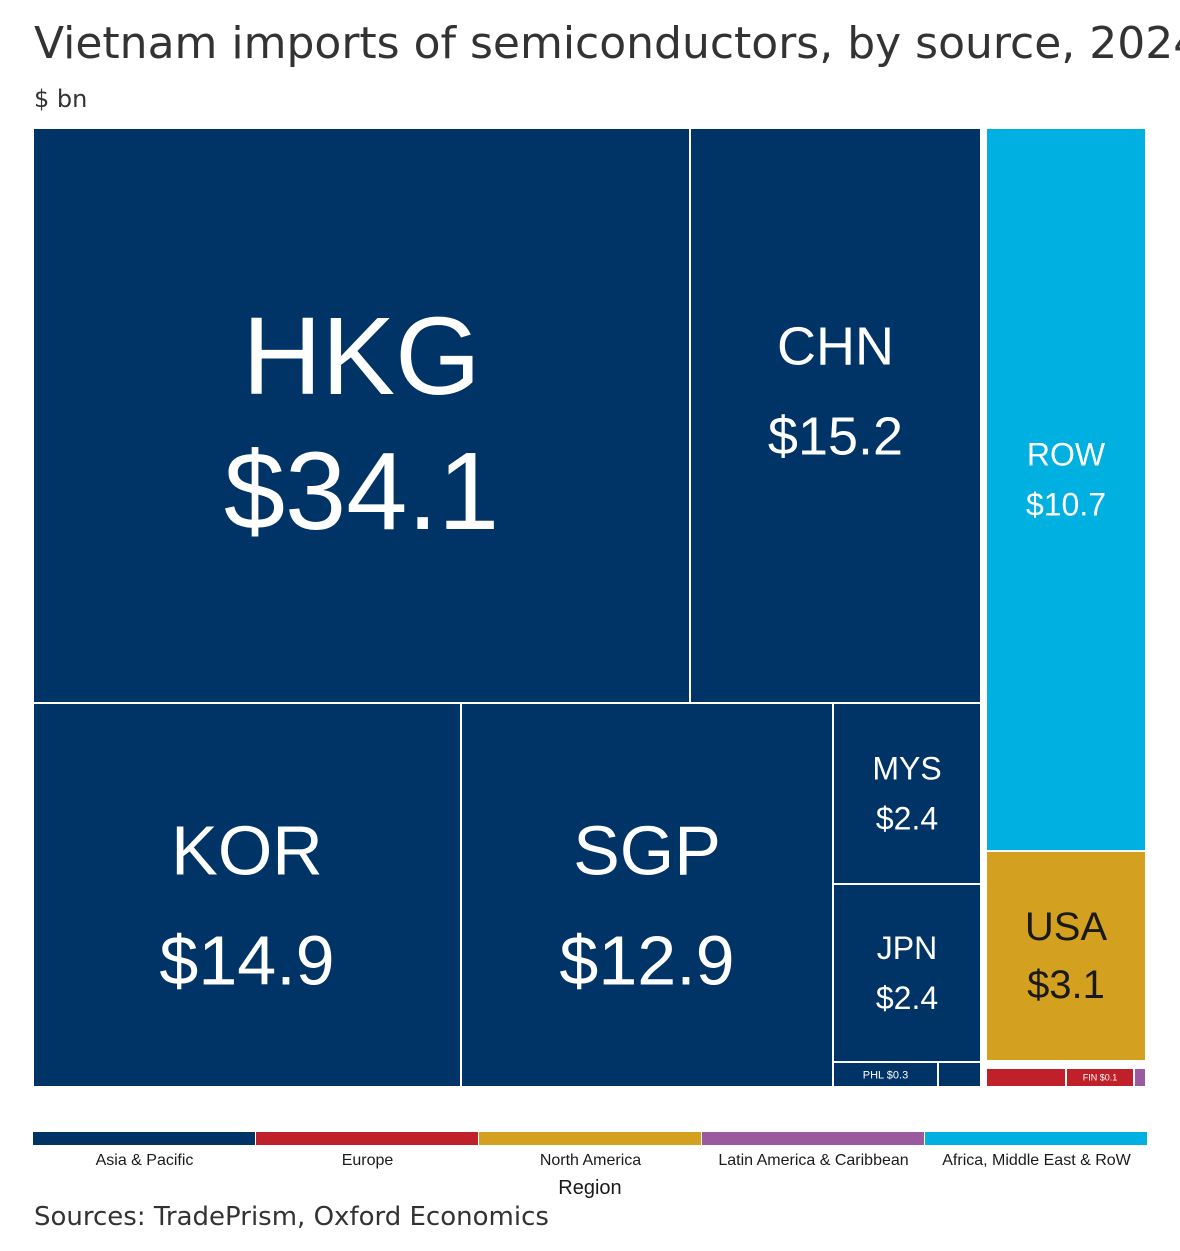  What do you see at coordinates (647, 851) in the screenshot?
I see `cell-code-label: SGP` at bounding box center [647, 851].